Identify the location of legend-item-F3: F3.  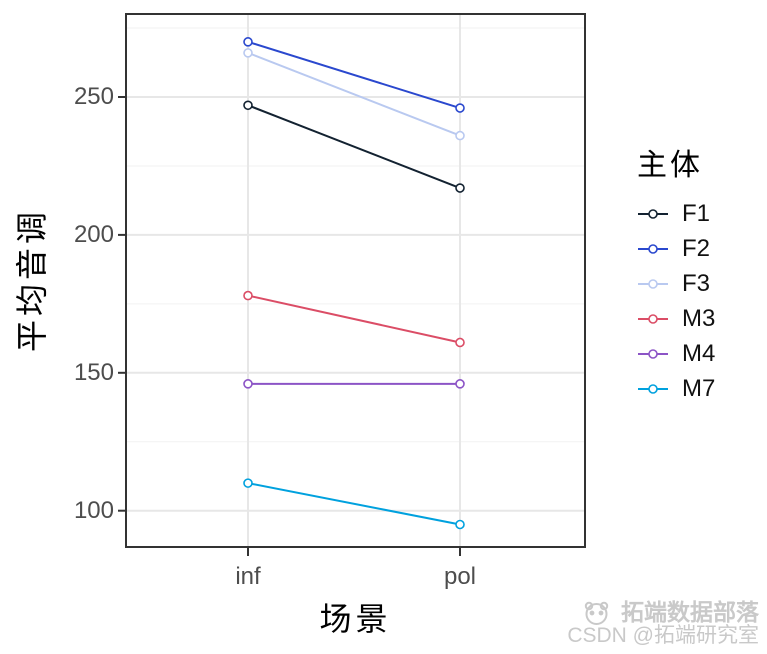
(701, 284).